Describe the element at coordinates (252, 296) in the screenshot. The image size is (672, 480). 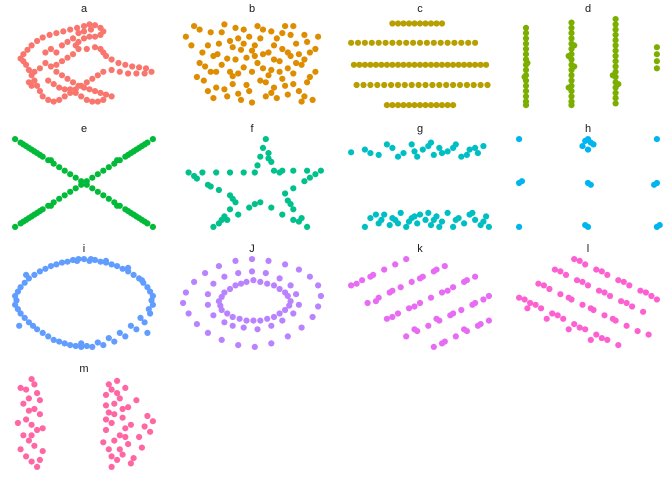
I see `panel-J: J` at that location.